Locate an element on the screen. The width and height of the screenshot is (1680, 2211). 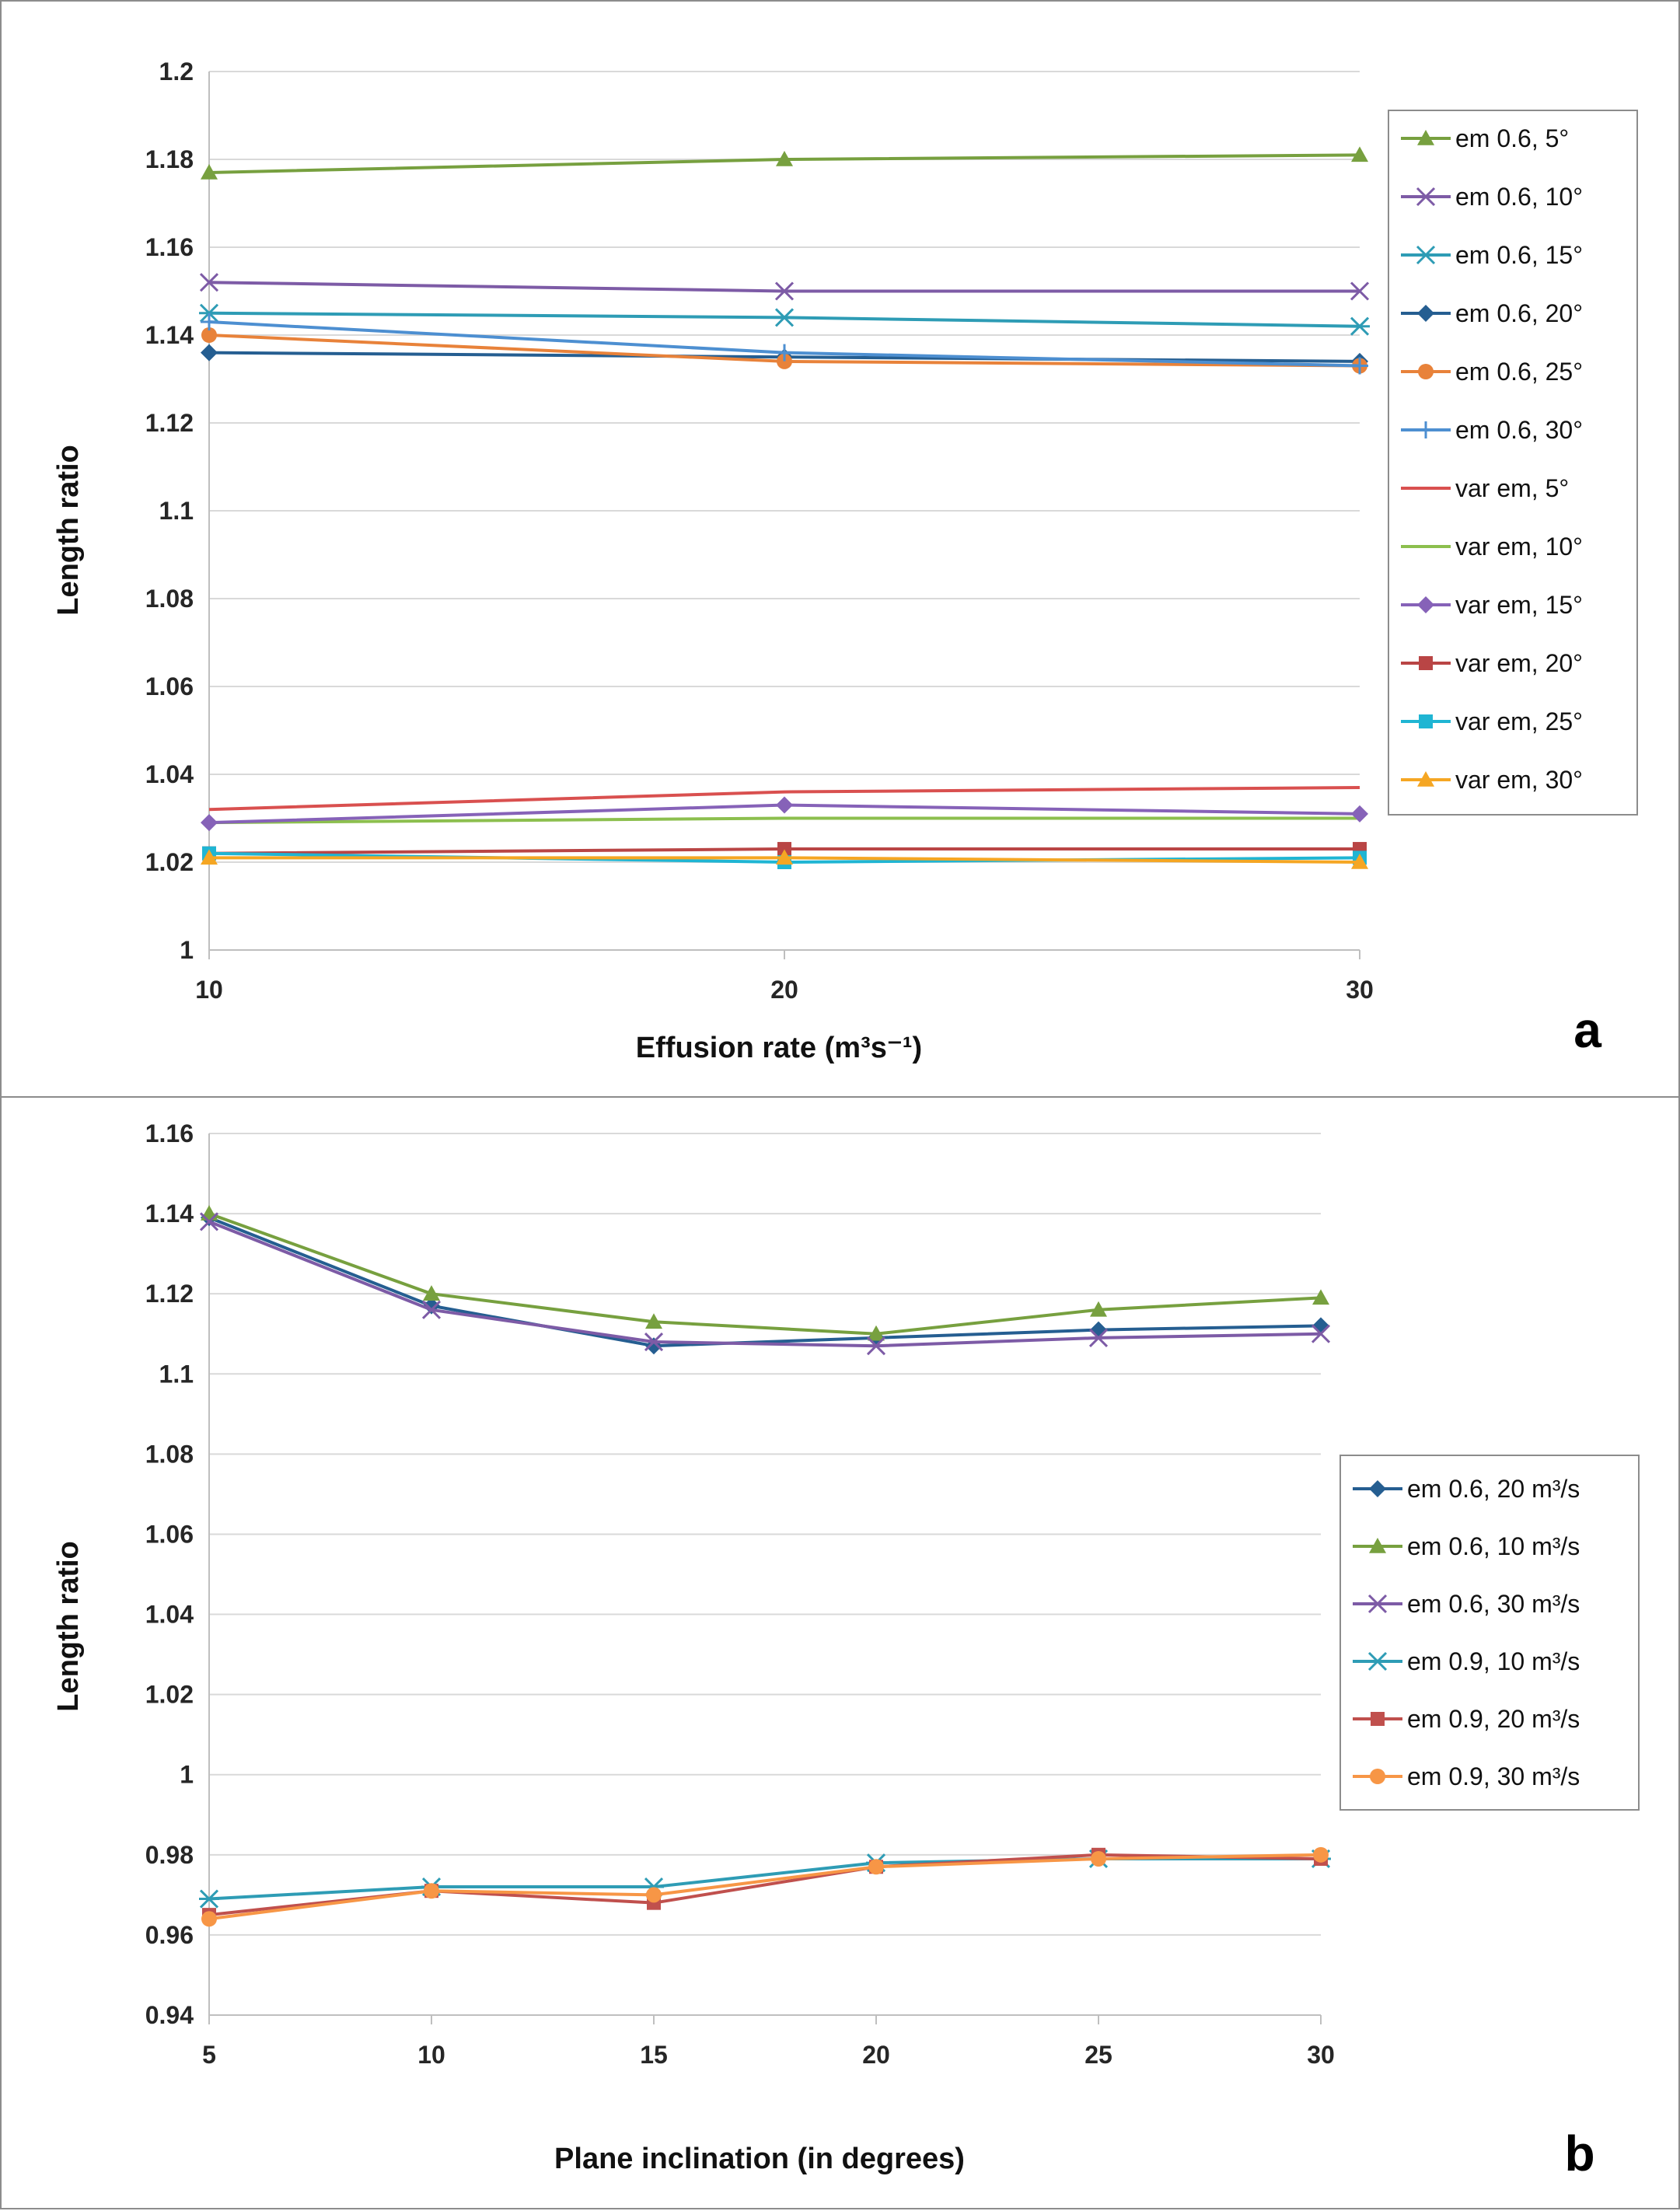
y-tick-label: 1.18 is located at coordinates (170, 159).